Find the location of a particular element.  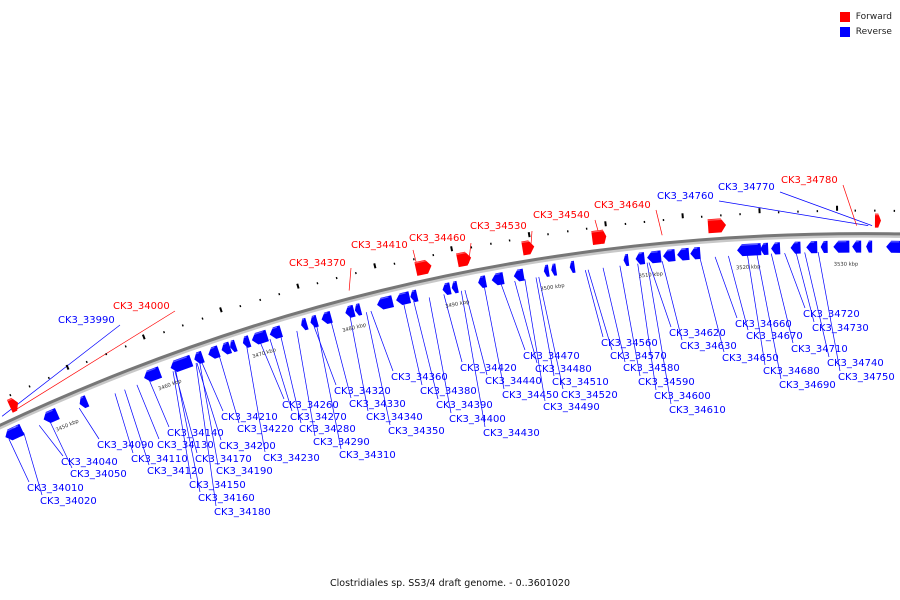

gene-label: CK3_34120 is located at coordinates (175, 471).